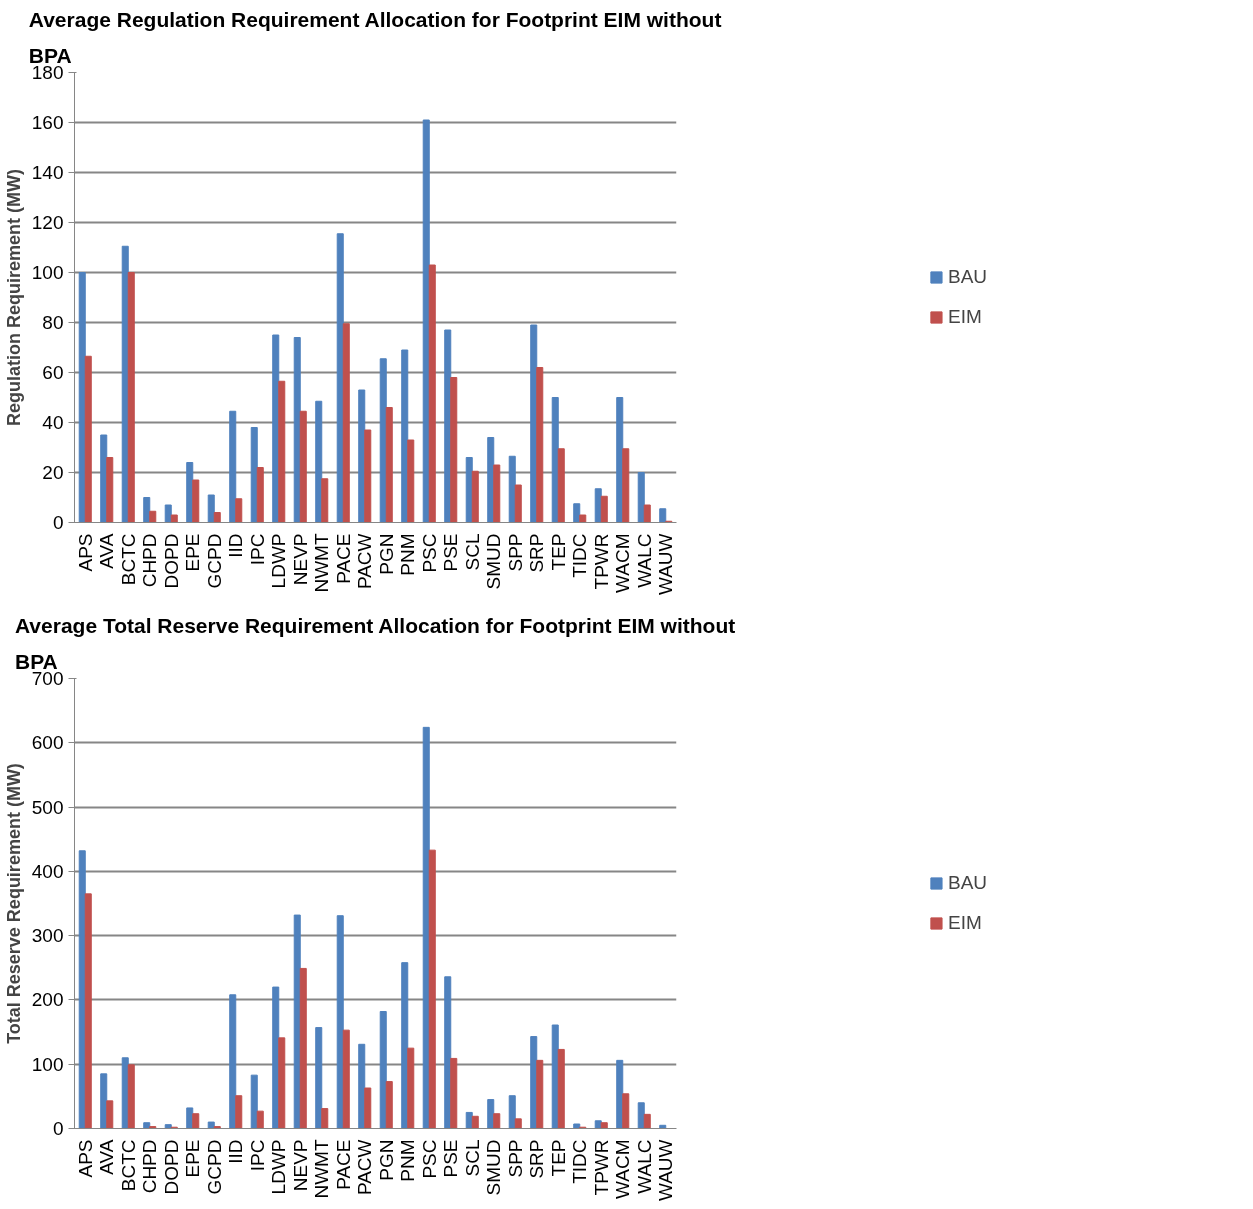 This screenshot has height=1209, width=1253. Describe the element at coordinates (47, 172) in the screenshot. I see `y-tick-label: 140` at that location.